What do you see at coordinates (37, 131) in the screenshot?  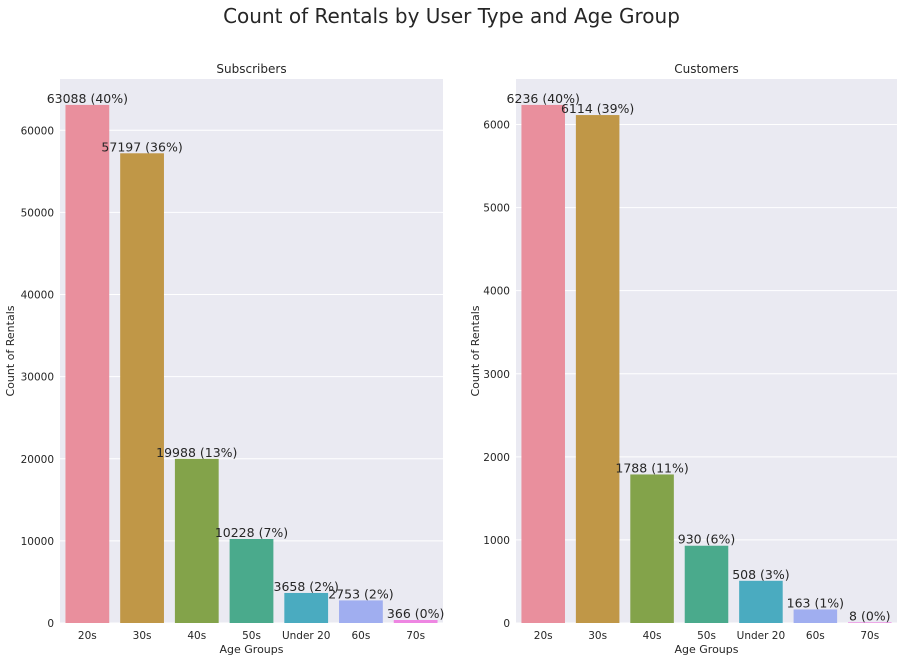 I see `y-tick-label: 60000` at bounding box center [37, 131].